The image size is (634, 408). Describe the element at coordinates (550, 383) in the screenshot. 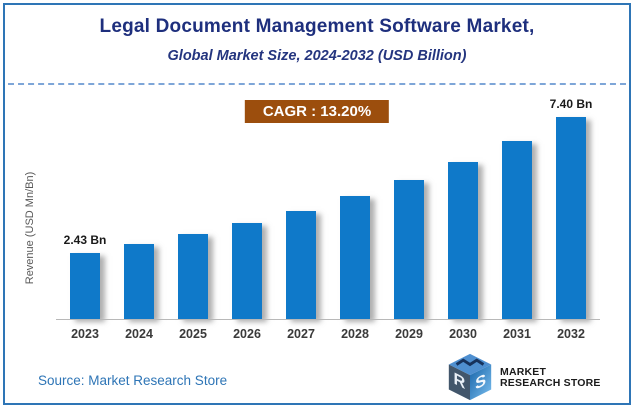

I see `brand-logo-line2: RESEARCH STORE` at that location.